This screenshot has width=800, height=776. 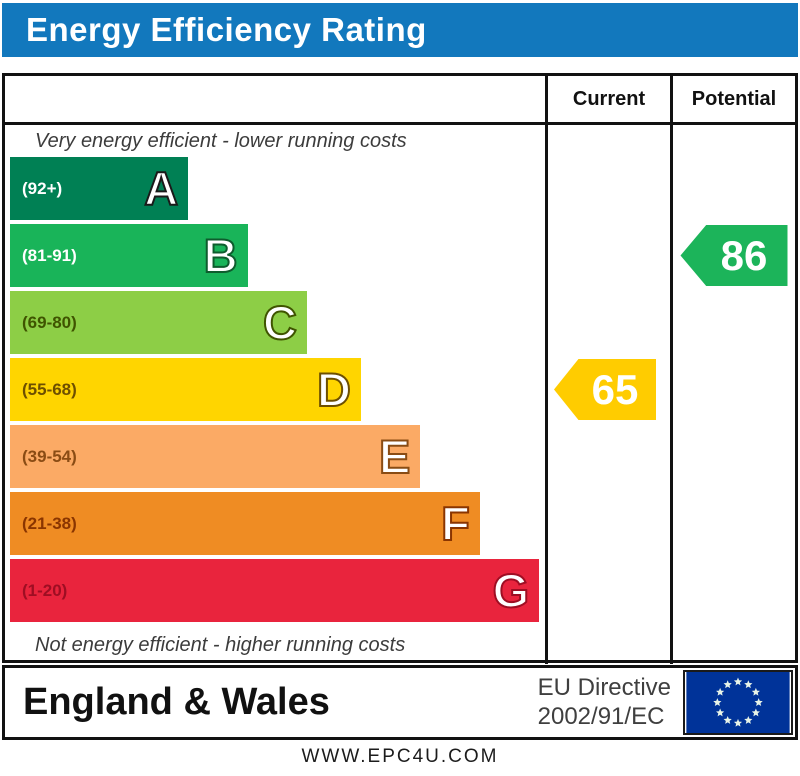 I want to click on website-url: WWW.EPC4U.COM, so click(x=400, y=756).